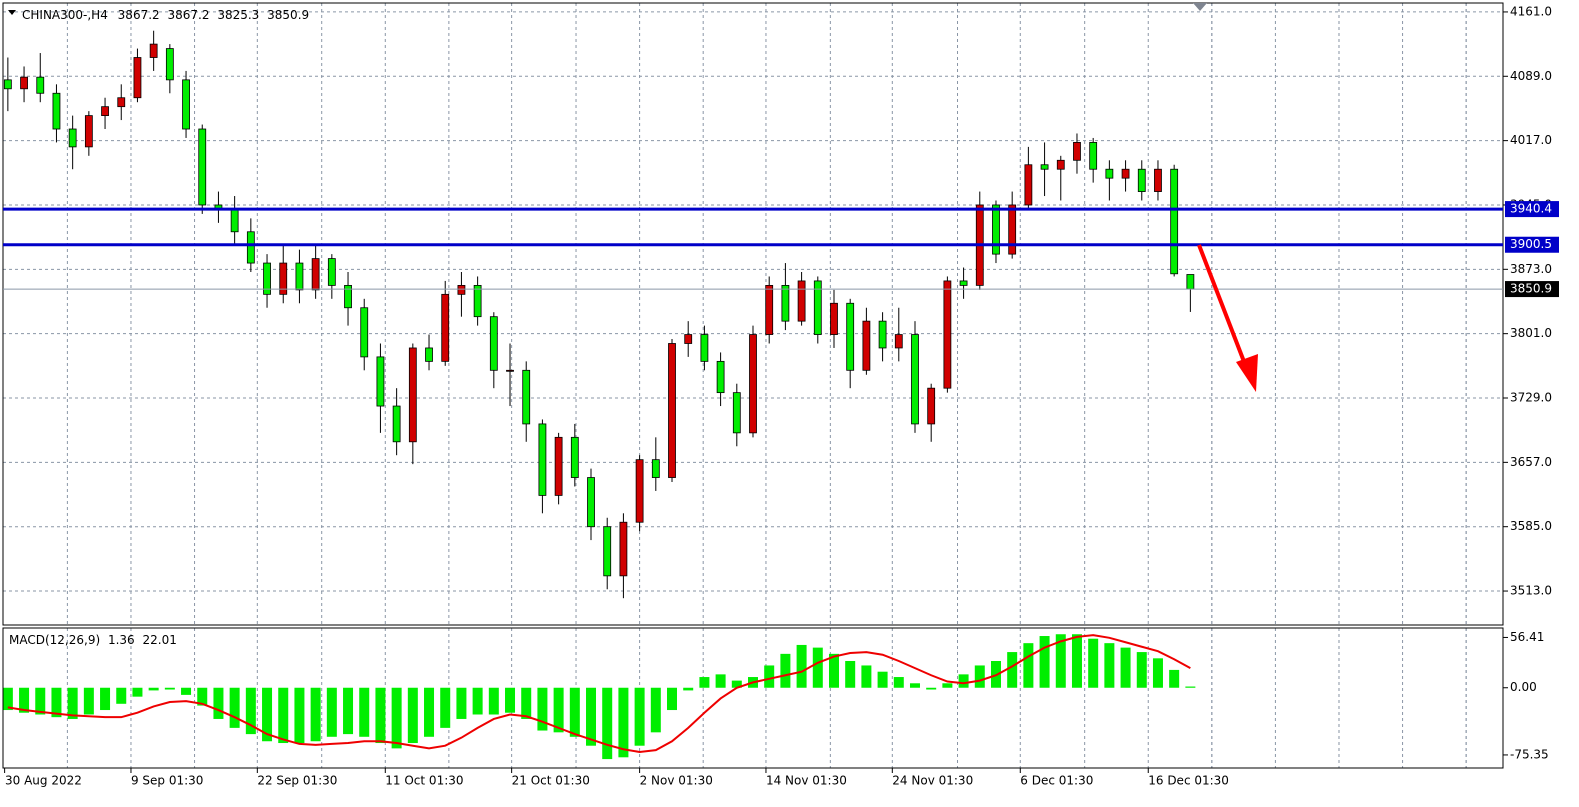  I want to click on y-tick-label: 56.41, so click(1527, 637).